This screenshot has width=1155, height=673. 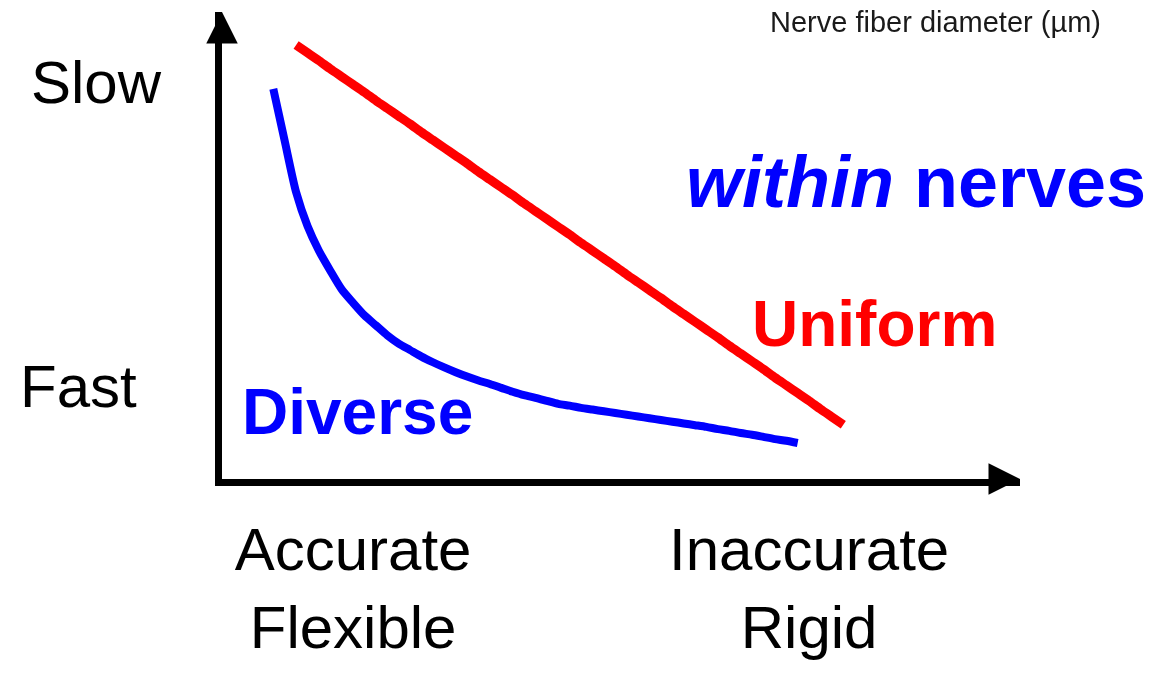 What do you see at coordinates (79, 386) in the screenshot?
I see `text: Fast` at bounding box center [79, 386].